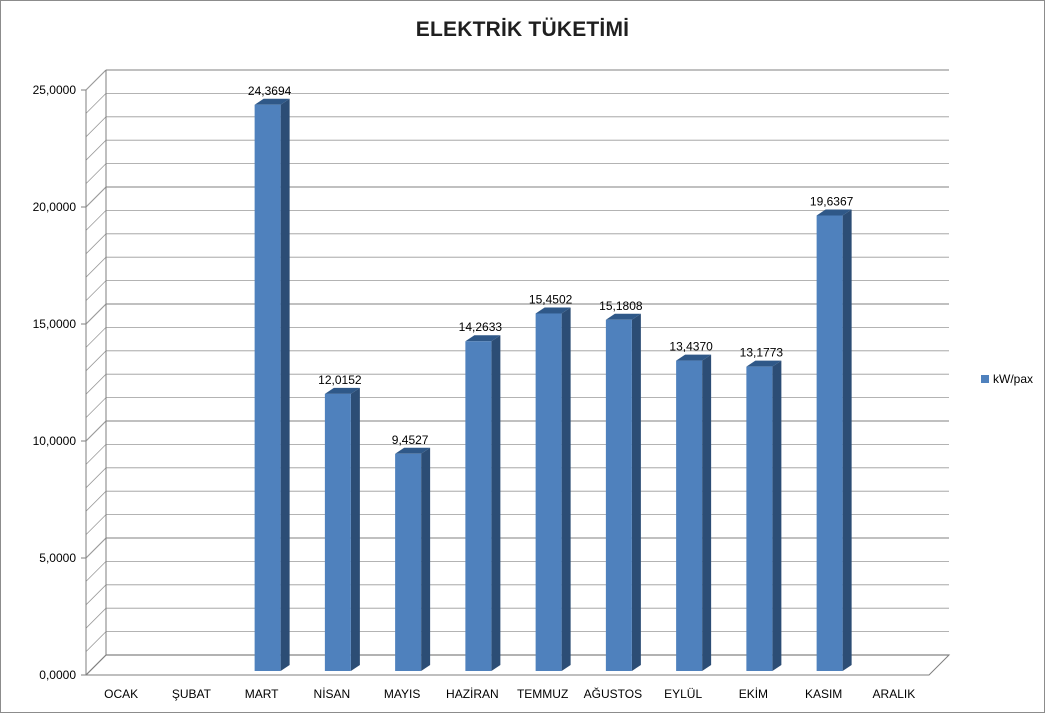  I want to click on y-tick-label: 10,0000, so click(55, 441).